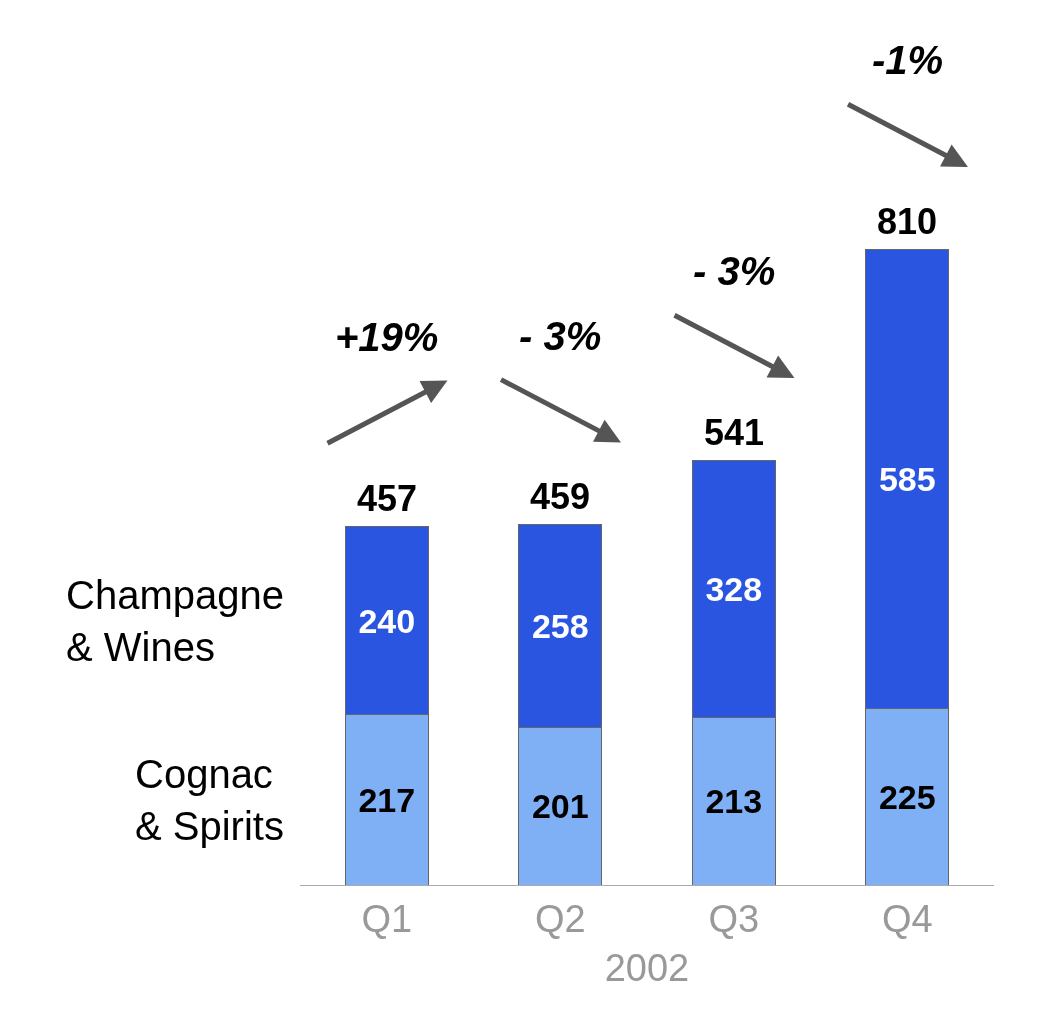  What do you see at coordinates (907, 221) in the screenshot?
I see `total-label: 810` at bounding box center [907, 221].